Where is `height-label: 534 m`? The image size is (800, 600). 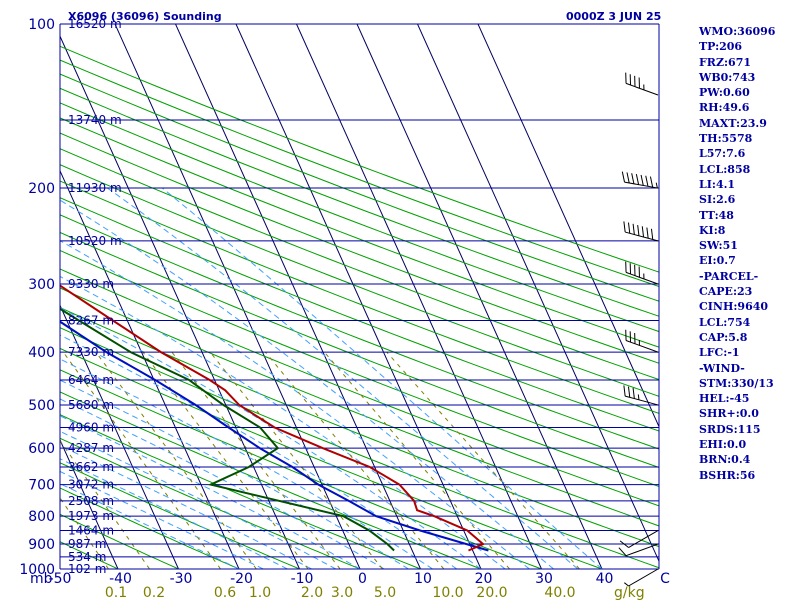 height-label: 534 m is located at coordinates (87, 557).